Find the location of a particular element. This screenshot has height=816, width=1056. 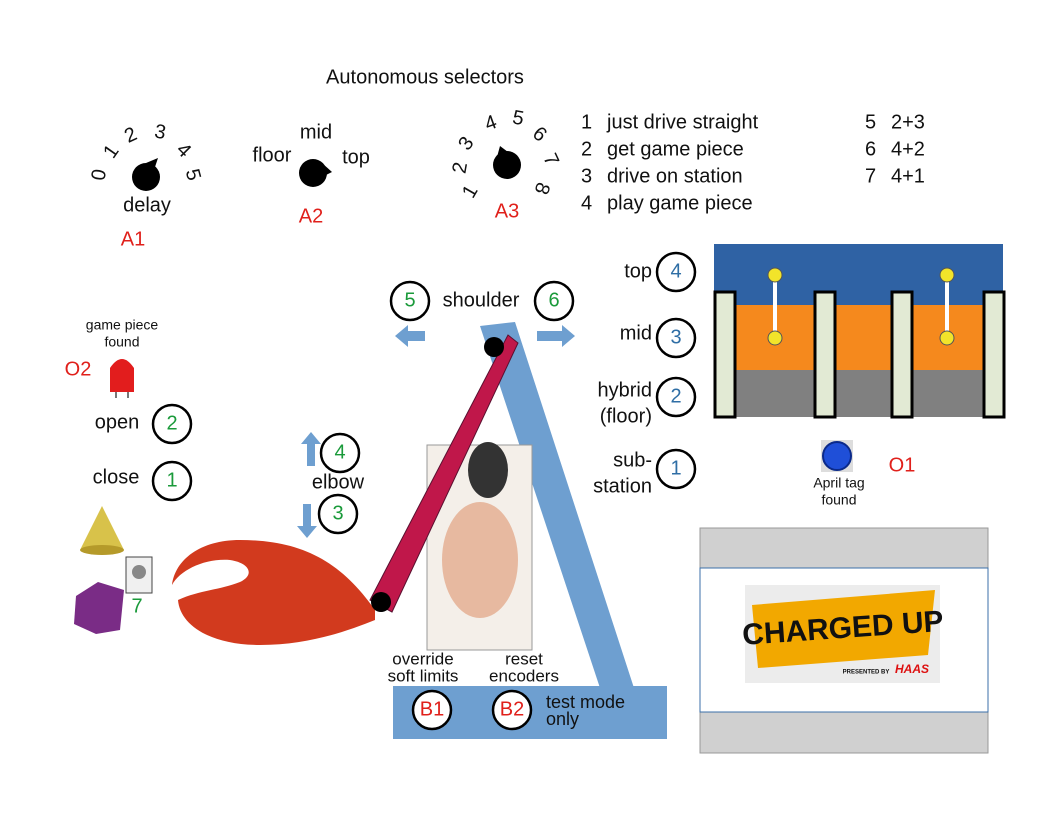

row-label: station is located at coordinates (622, 486).